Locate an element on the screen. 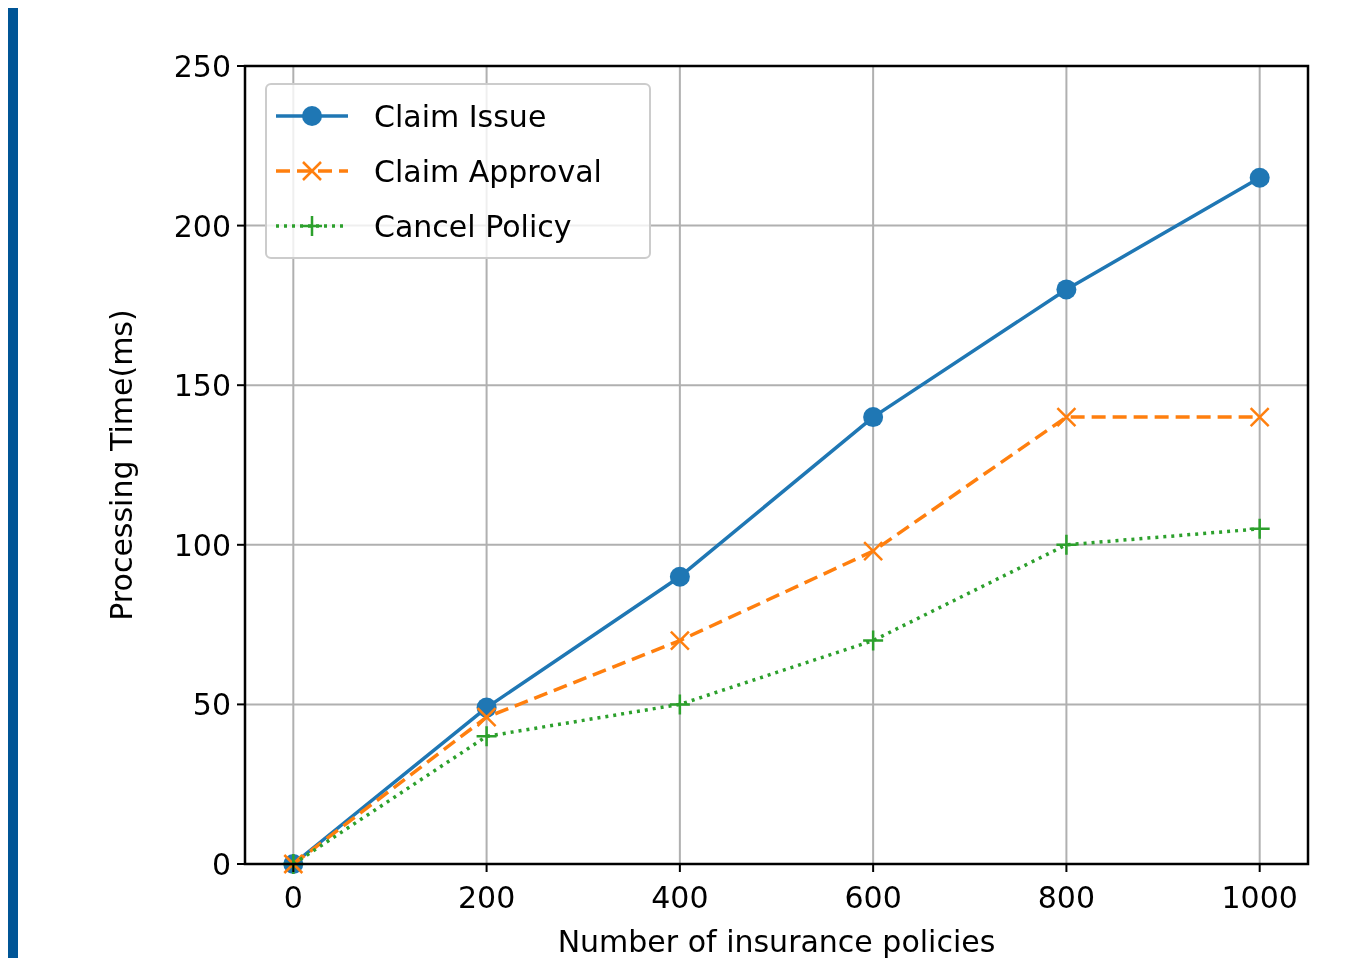 This screenshot has height=966, width=1365. x-tick-label: 800 is located at coordinates (1066, 897).